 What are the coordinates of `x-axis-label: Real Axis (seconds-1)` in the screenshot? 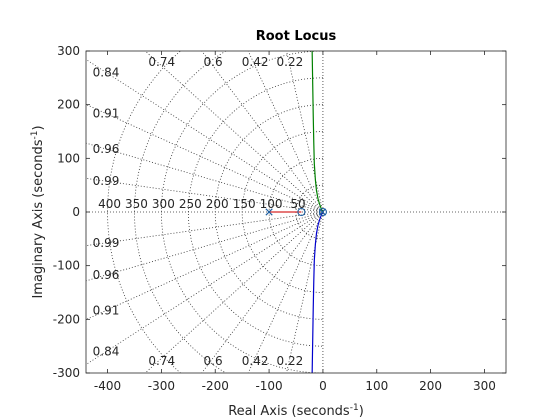 It's located at (296, 411).